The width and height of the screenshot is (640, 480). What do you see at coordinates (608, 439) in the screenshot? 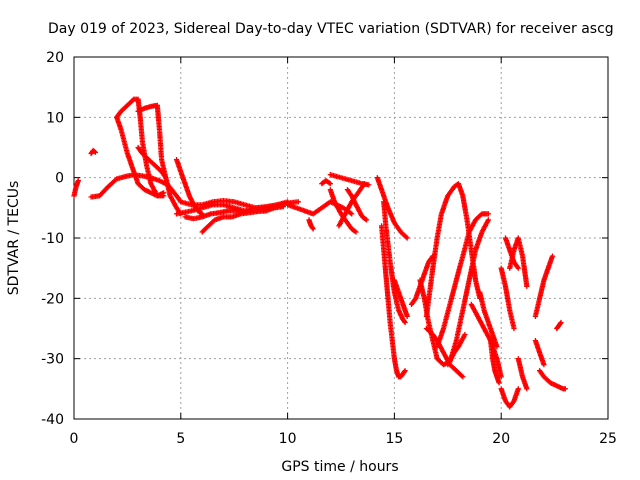
I see `x-tick-label: 25` at bounding box center [608, 439].